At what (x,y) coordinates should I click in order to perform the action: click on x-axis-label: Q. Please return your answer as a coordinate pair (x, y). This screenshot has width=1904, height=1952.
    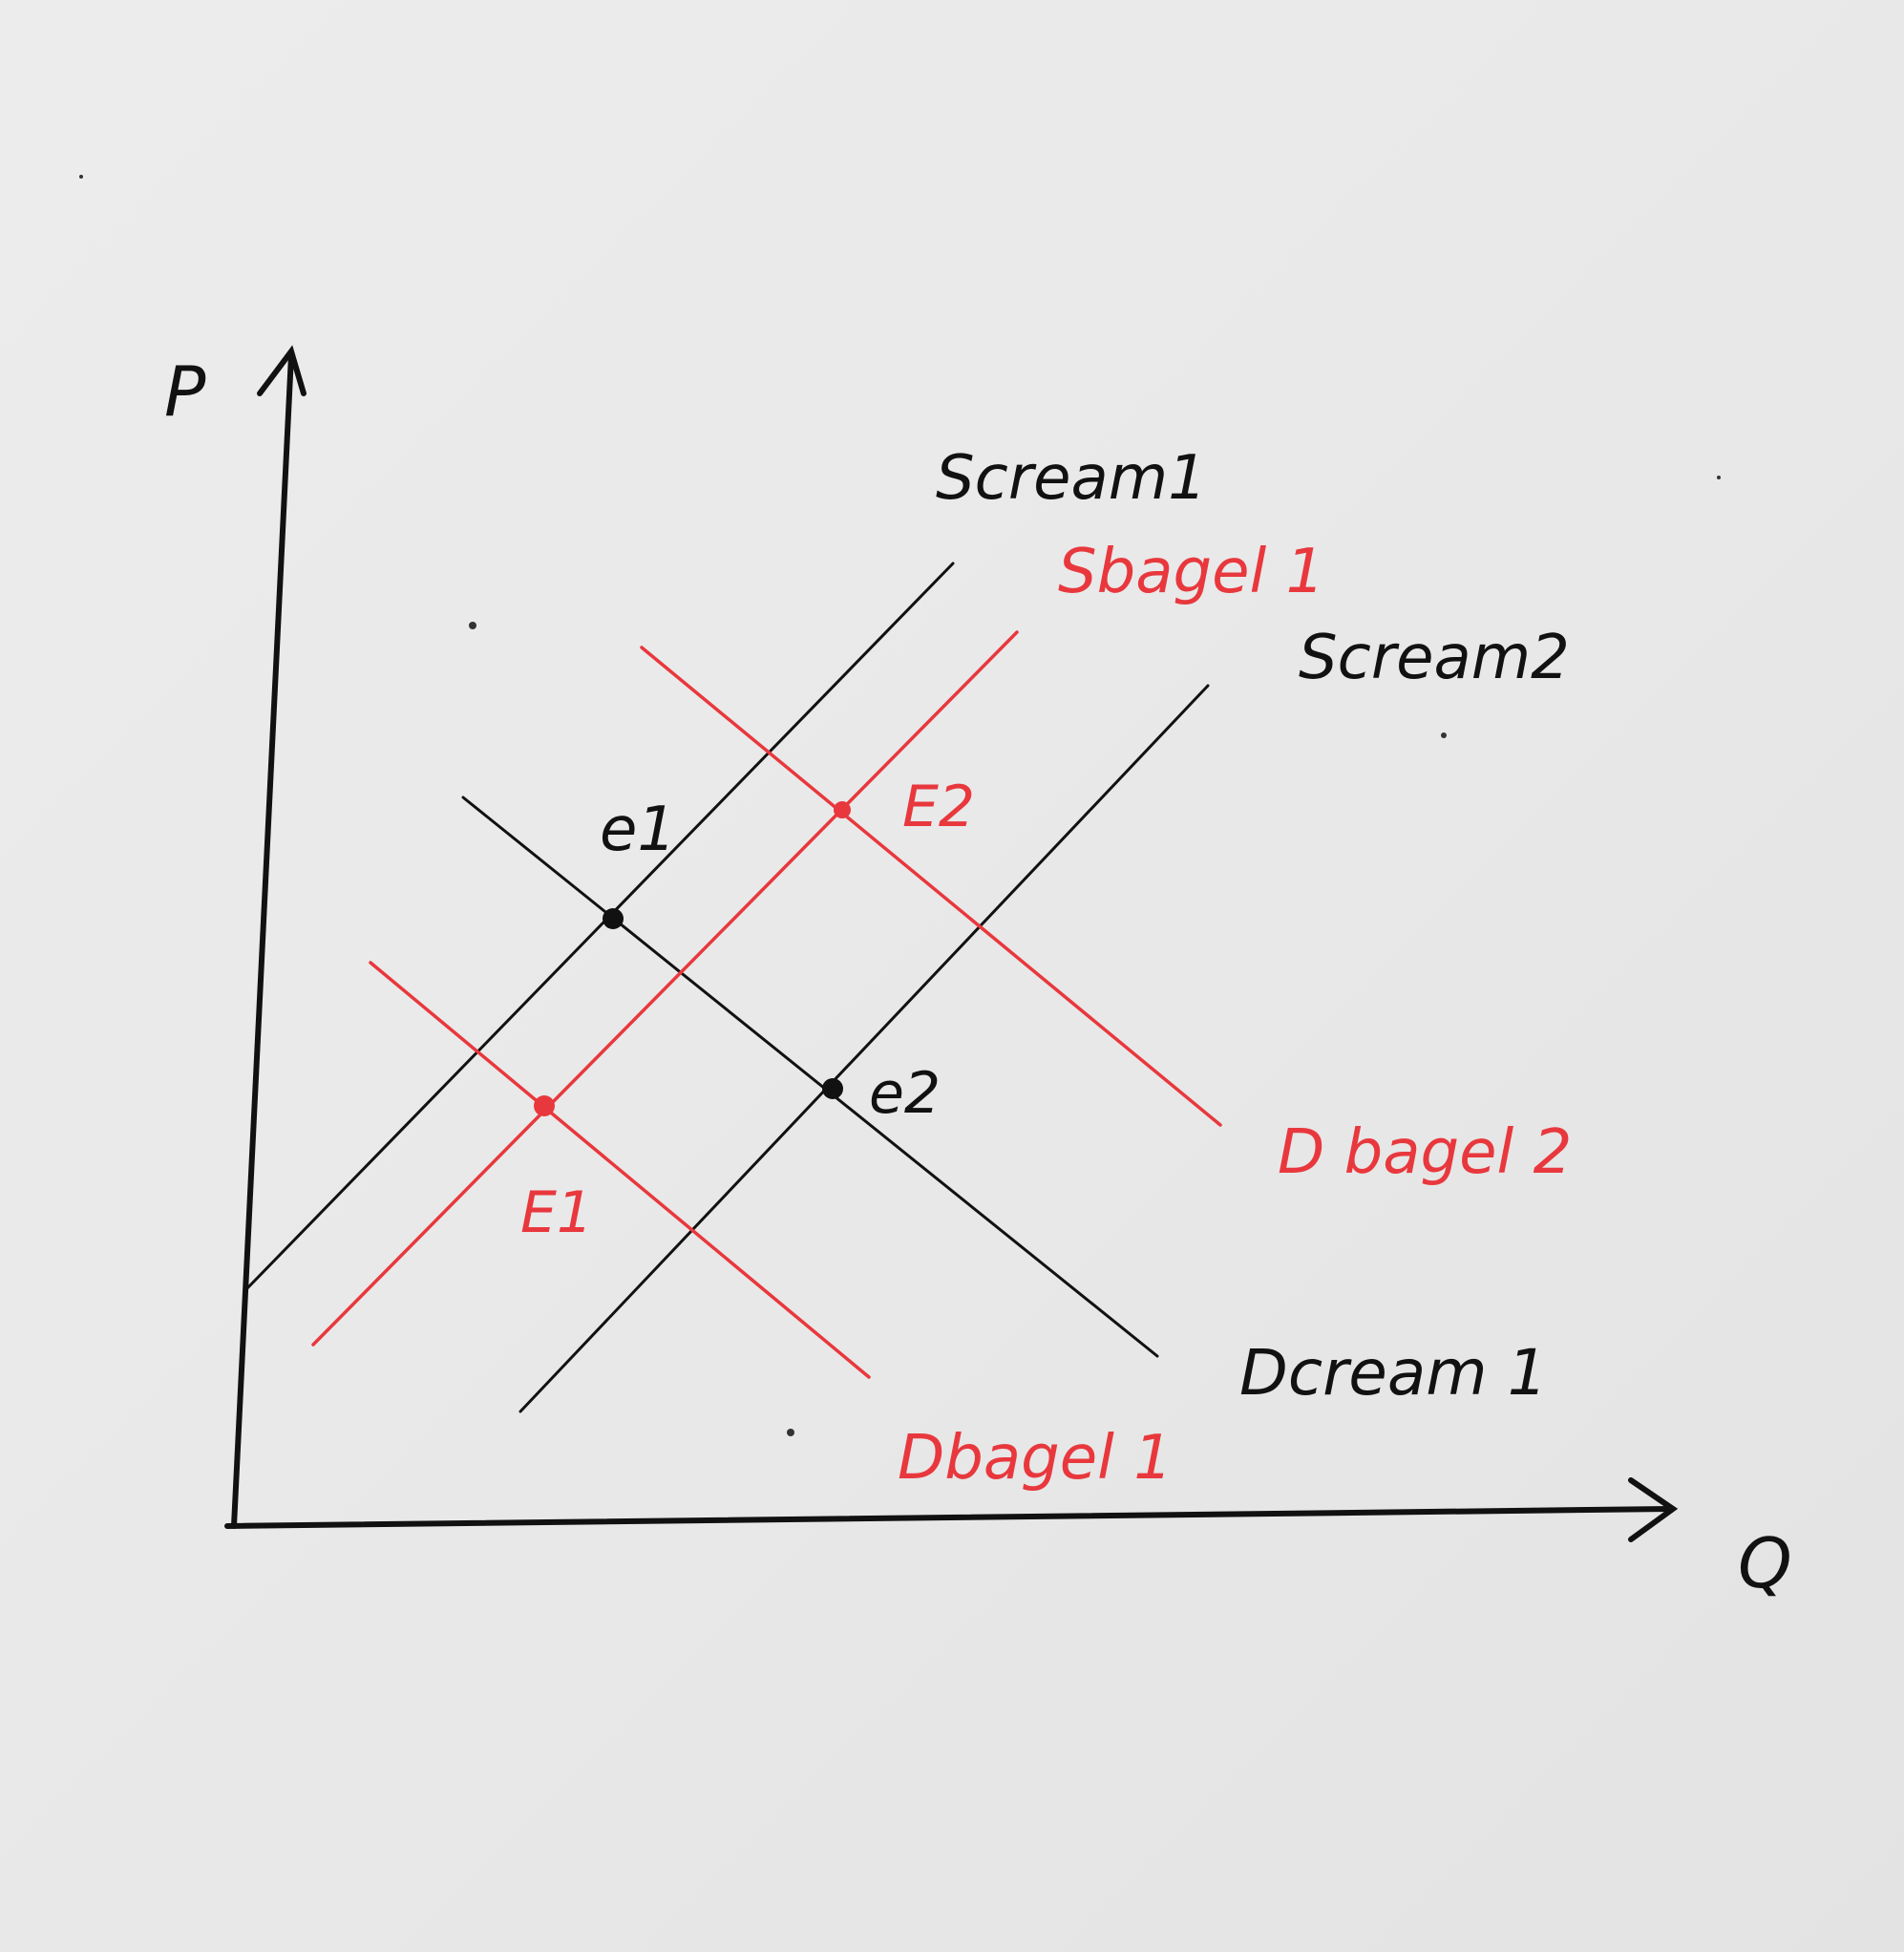
    Looking at the image, I should click on (1765, 1563).